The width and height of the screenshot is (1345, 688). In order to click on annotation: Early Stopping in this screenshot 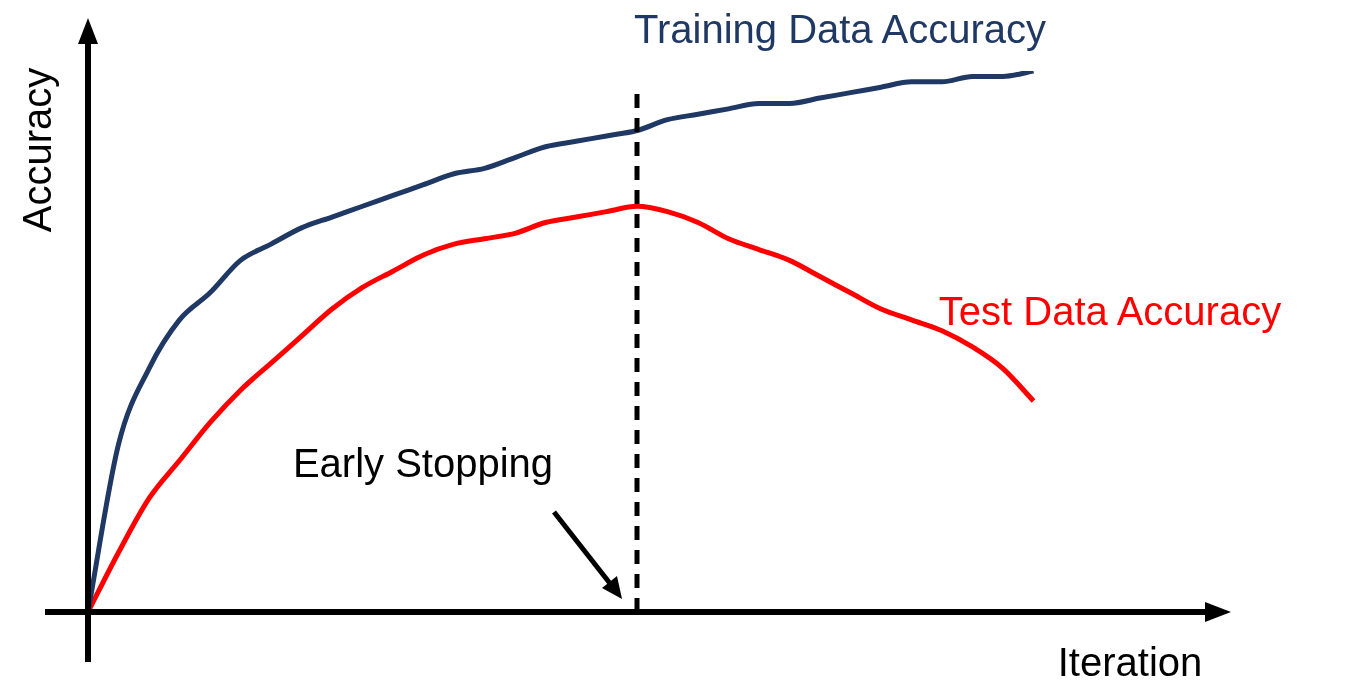, I will do `click(423, 463)`.